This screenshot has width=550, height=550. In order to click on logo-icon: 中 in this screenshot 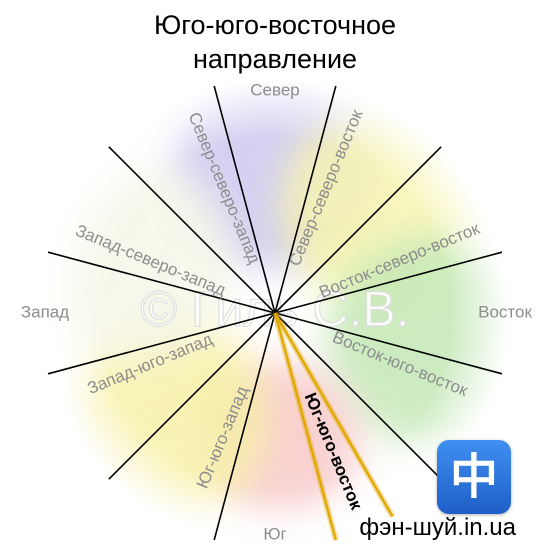, I will do `click(474, 477)`.